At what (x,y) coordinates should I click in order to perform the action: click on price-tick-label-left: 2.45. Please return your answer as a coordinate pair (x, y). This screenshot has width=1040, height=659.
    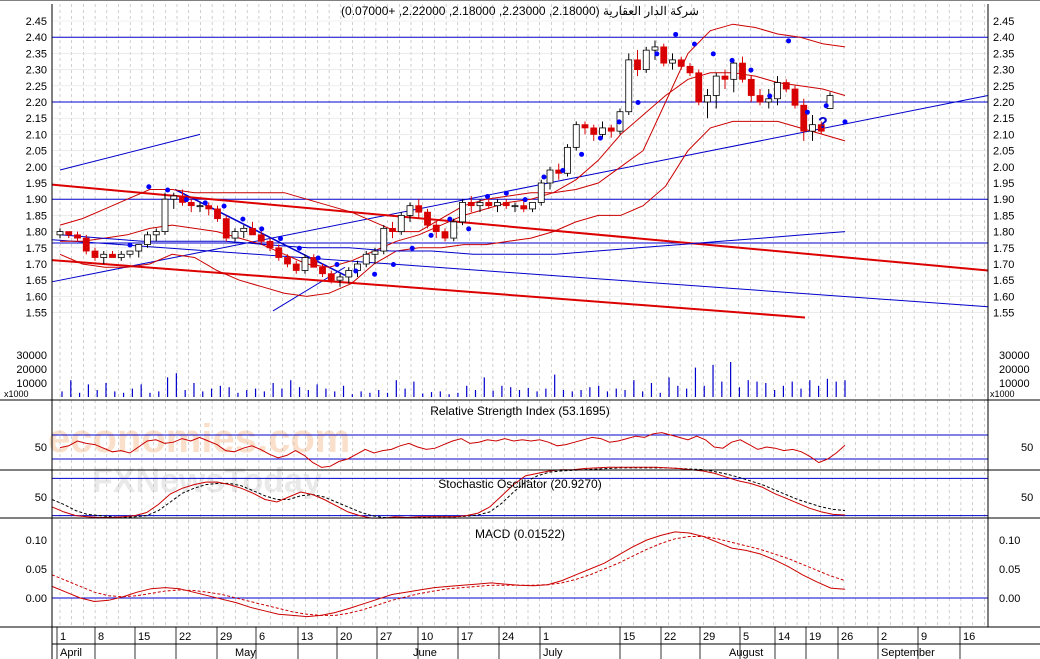
    Looking at the image, I should click on (36, 22).